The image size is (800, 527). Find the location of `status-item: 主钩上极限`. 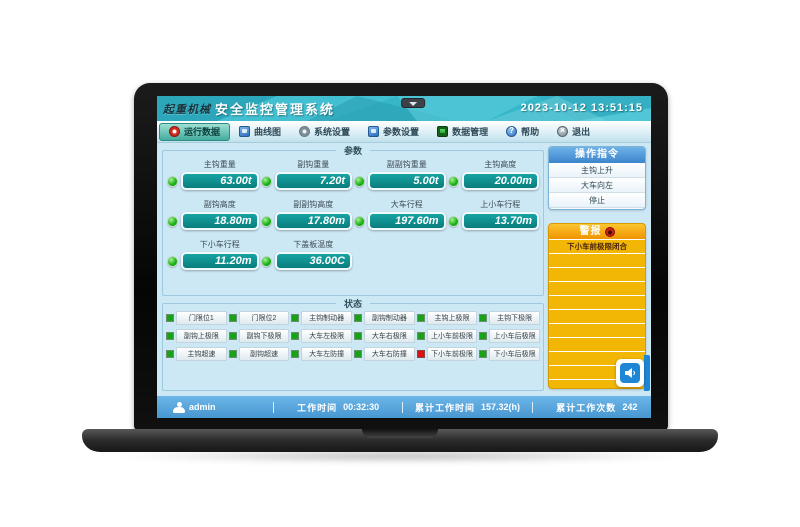

status-item: 主钩上极限 is located at coordinates (447, 318).